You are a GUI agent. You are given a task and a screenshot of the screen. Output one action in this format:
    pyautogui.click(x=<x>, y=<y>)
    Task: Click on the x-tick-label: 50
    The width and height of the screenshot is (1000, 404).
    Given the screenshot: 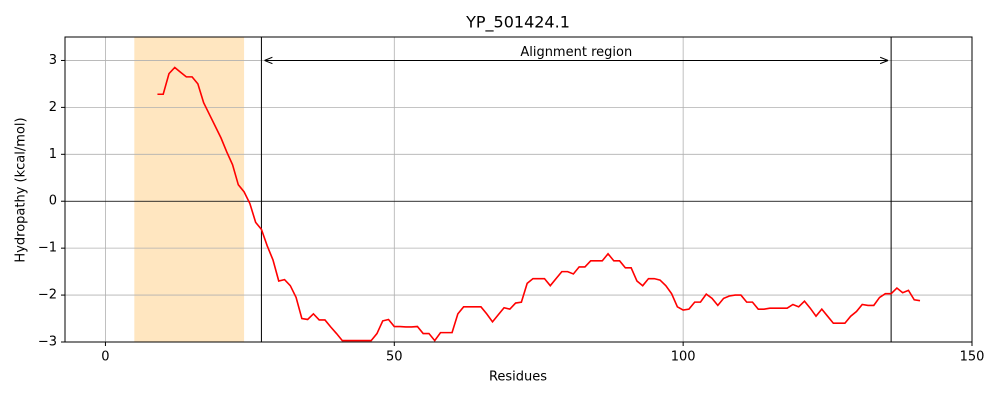 What is the action you would take?
    pyautogui.click(x=394, y=357)
    